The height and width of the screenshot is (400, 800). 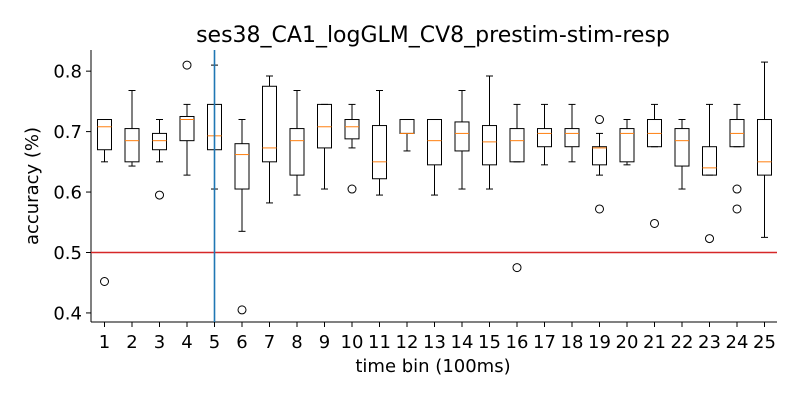 I want to click on x-tick-label: 11, so click(x=379, y=342).